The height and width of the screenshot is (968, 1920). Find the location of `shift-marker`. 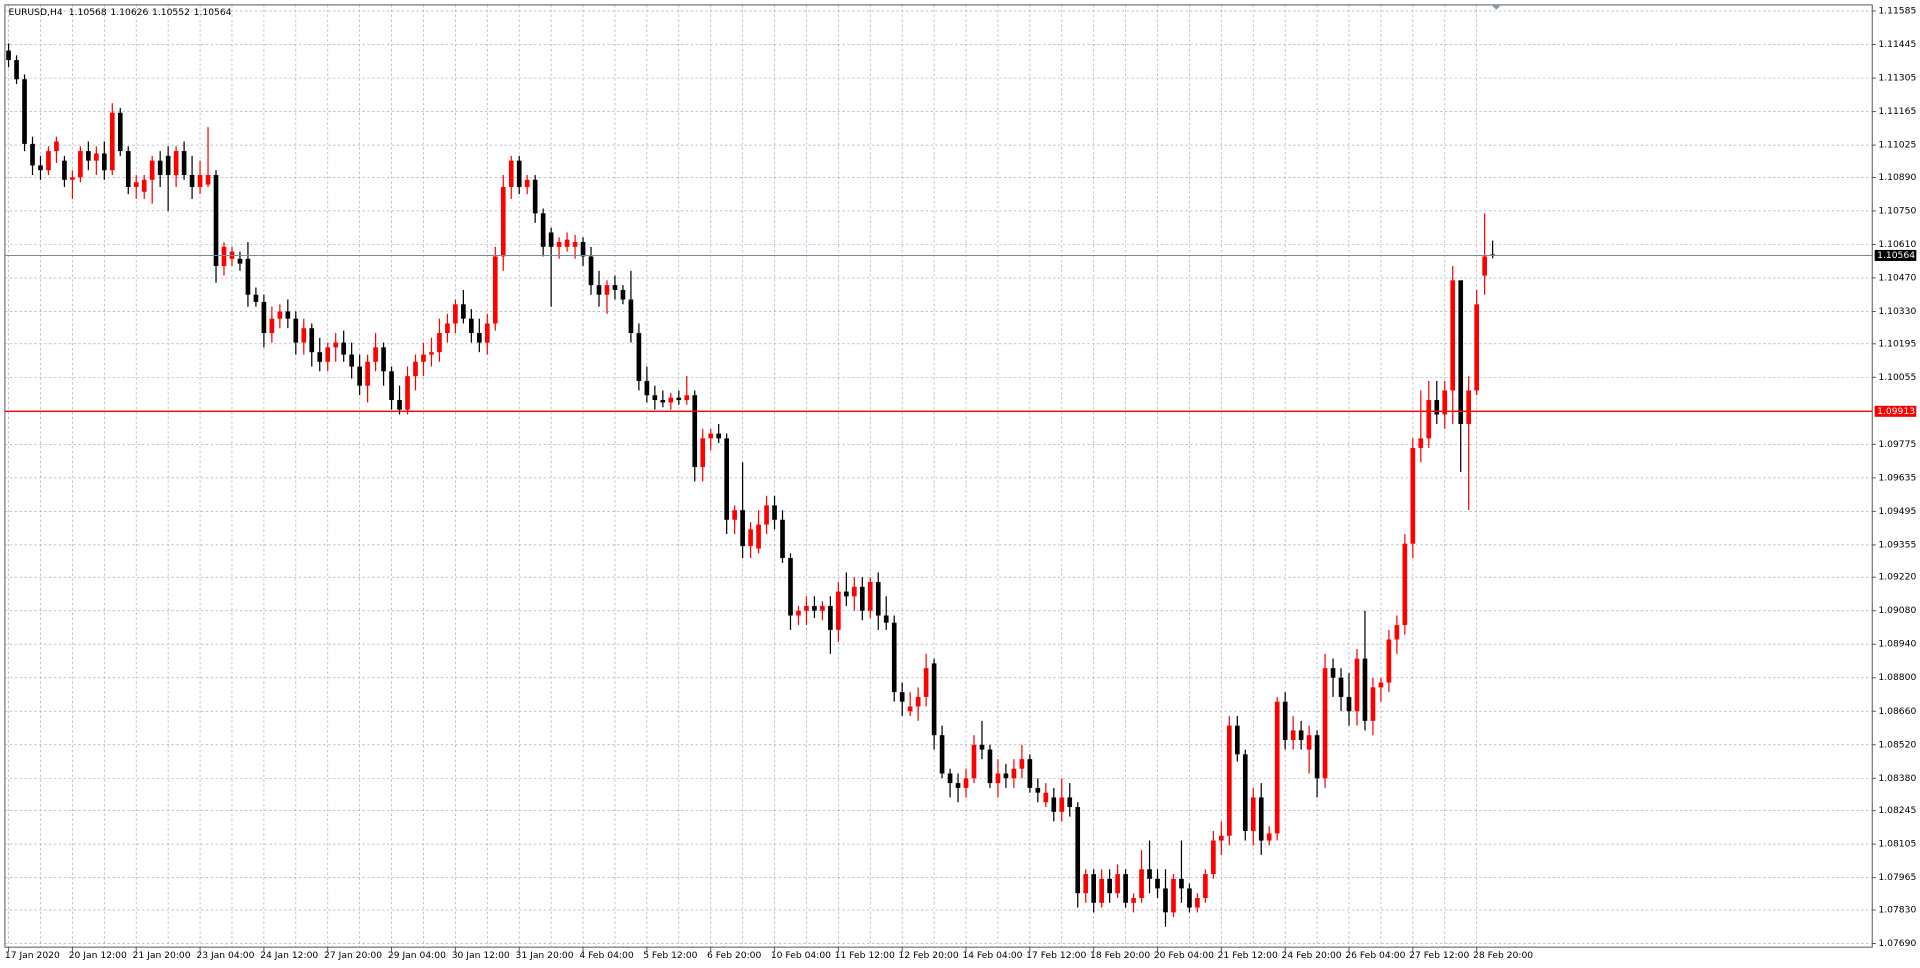

shift-marker is located at coordinates (1496, 7).